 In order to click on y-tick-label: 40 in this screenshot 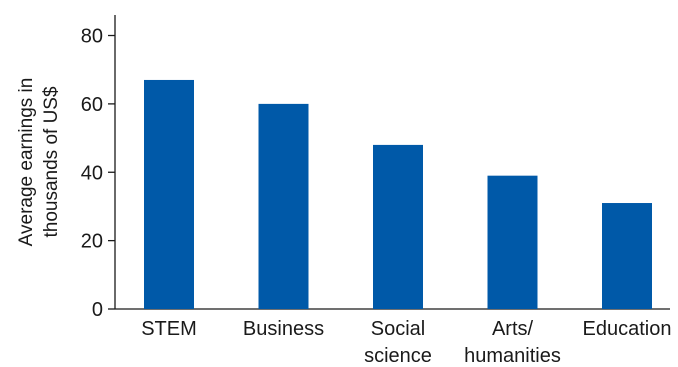, I will do `click(92, 173)`.